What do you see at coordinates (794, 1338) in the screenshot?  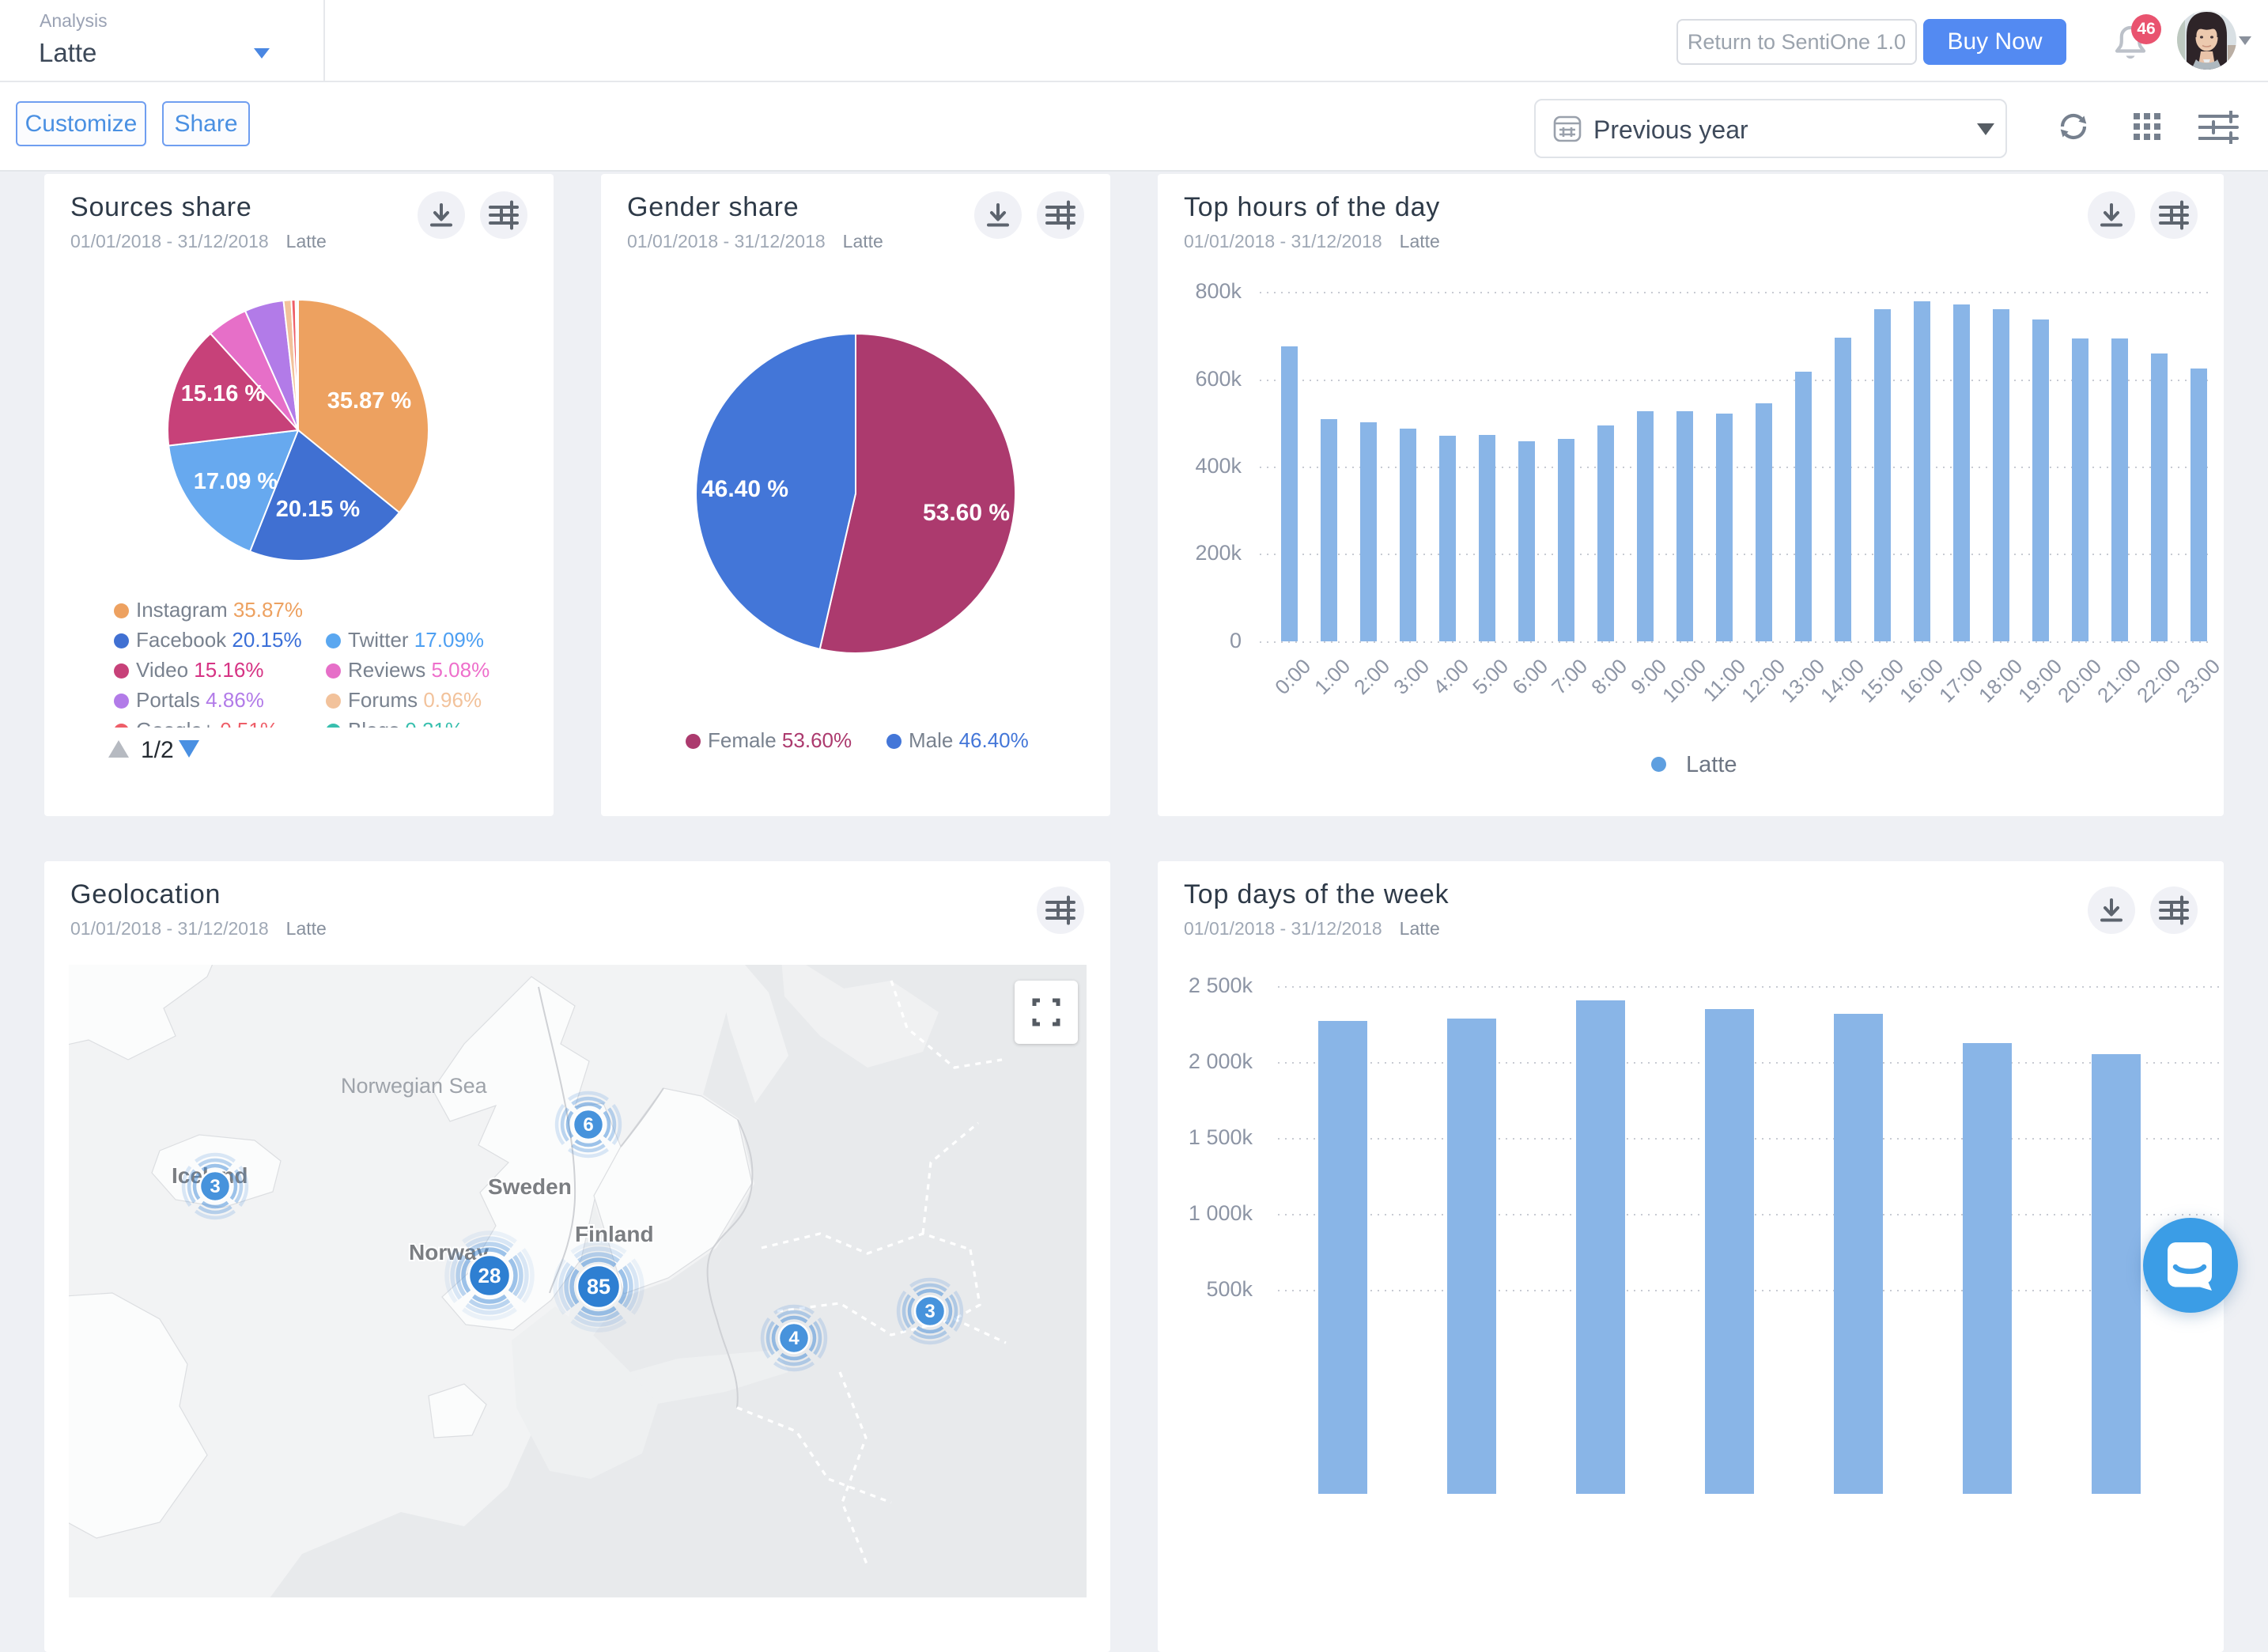 I see `svg-text: 4` at bounding box center [794, 1338].